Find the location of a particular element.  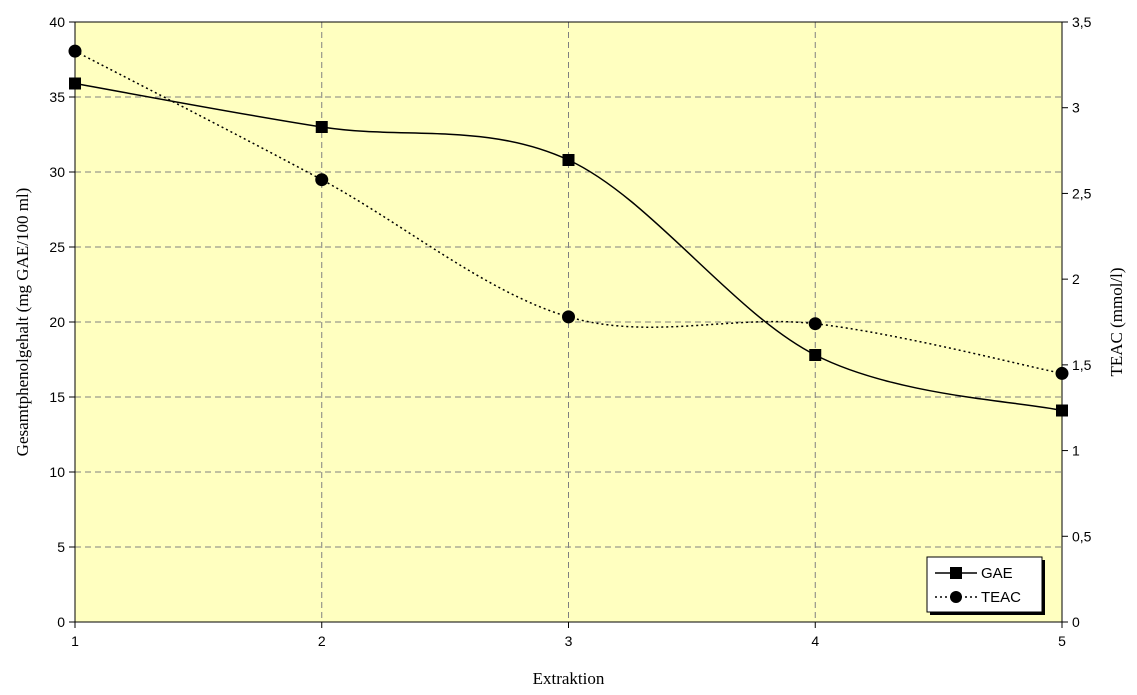

y-tick-label: 35 is located at coordinates (57, 97).